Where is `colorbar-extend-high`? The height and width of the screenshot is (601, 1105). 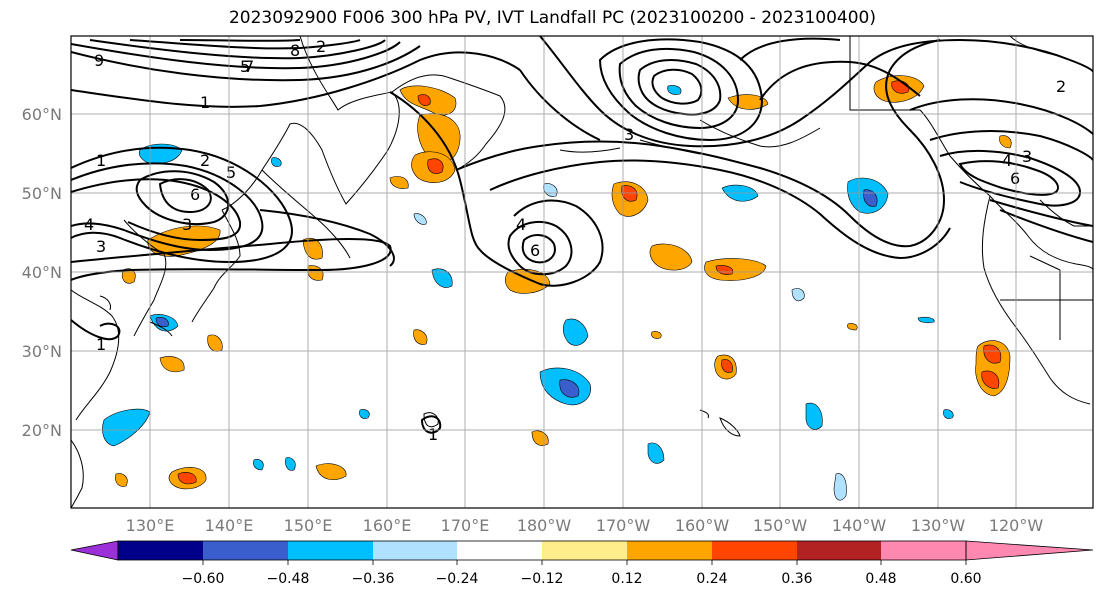 colorbar-extend-high is located at coordinates (1029, 550).